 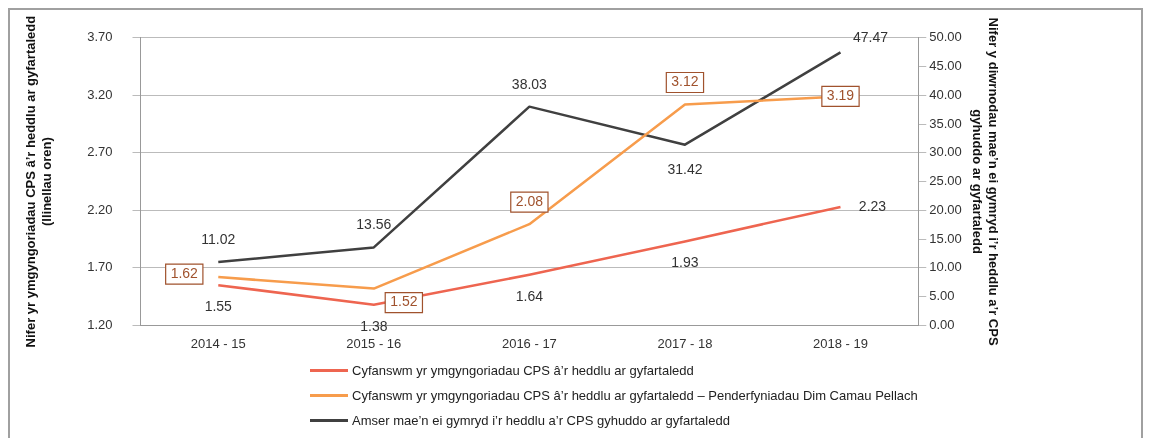 What do you see at coordinates (945, 152) in the screenshot?
I see `y2-tick-label: 30.00` at bounding box center [945, 152].